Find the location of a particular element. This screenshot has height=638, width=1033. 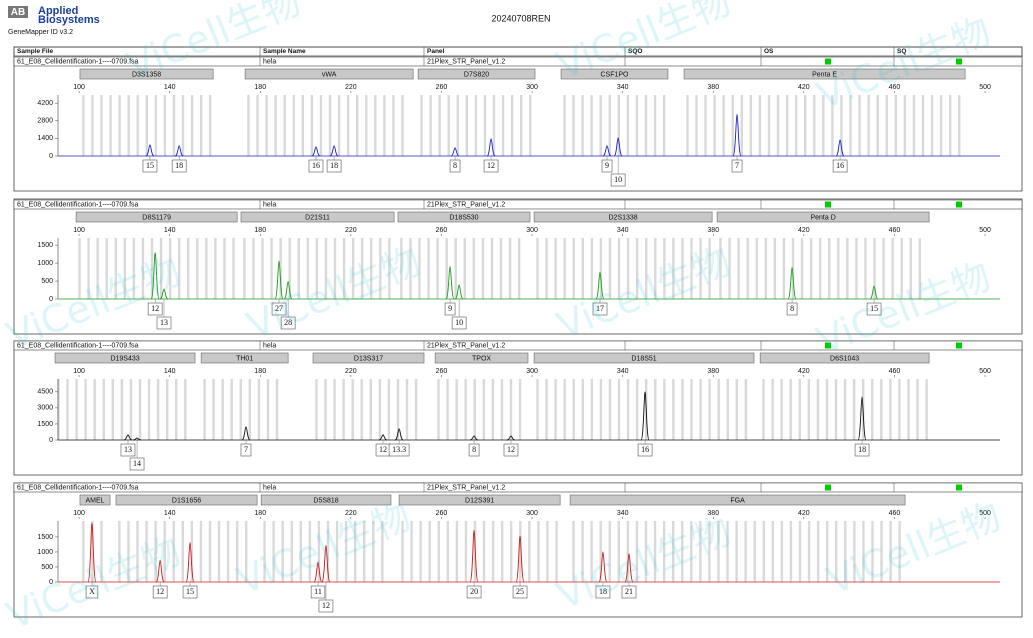

panel-name: 21Plex_STR_Panel_v1.2 is located at coordinates (466, 345).